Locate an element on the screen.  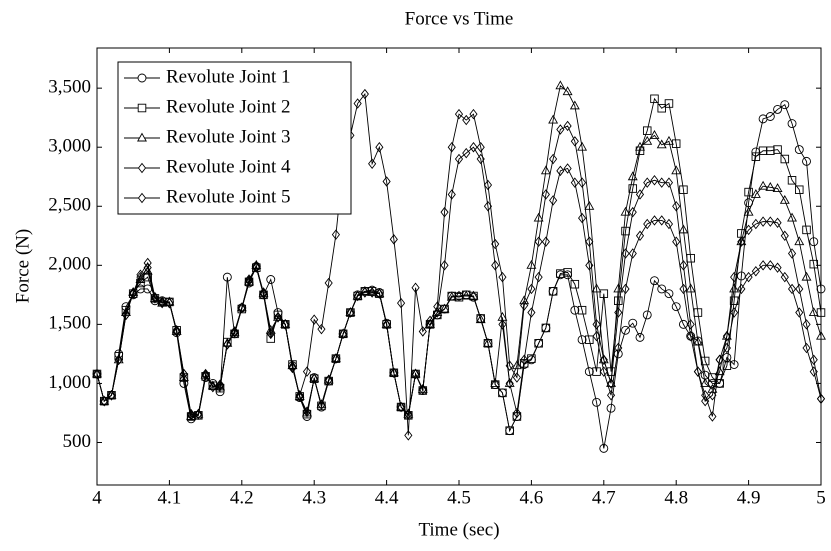
y-tick-label: 3,000 is located at coordinates (69, 146).